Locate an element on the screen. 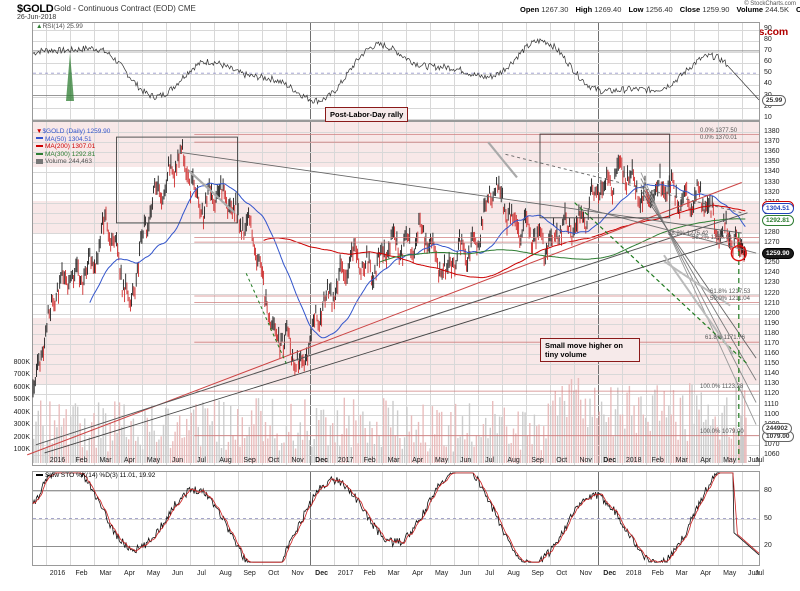  fib-label: 61.8% 1171.76 is located at coordinates (725, 338).